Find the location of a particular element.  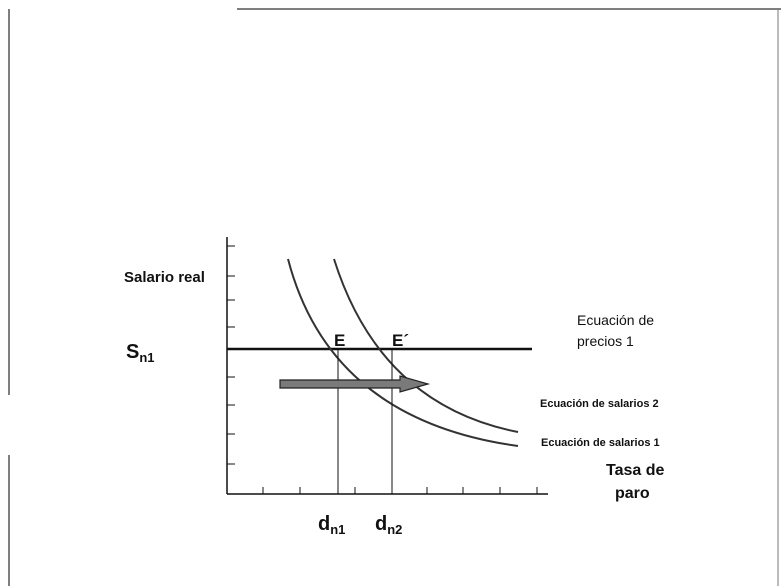

x-axis-label-line2: paro is located at coordinates (632, 493).